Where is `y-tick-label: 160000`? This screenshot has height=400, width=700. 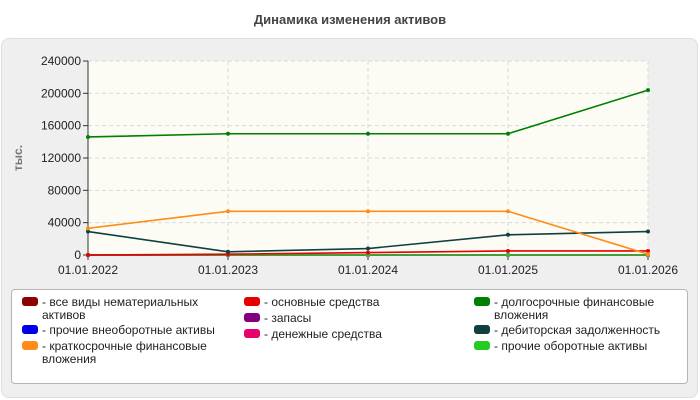
y-tick-label: 160000 is located at coordinates (61, 126).